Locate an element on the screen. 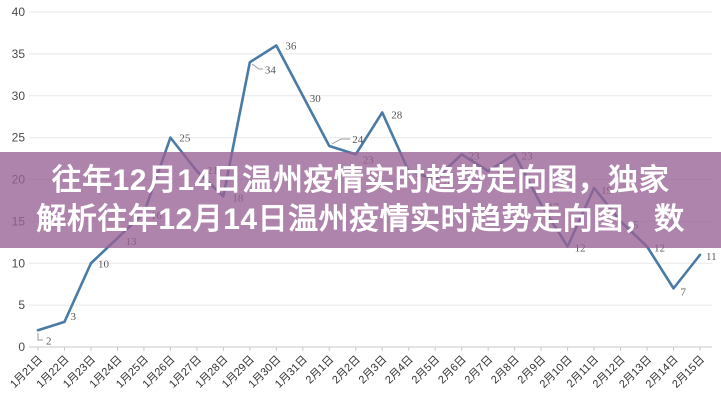  data-point-label: 24 is located at coordinates (358, 140).